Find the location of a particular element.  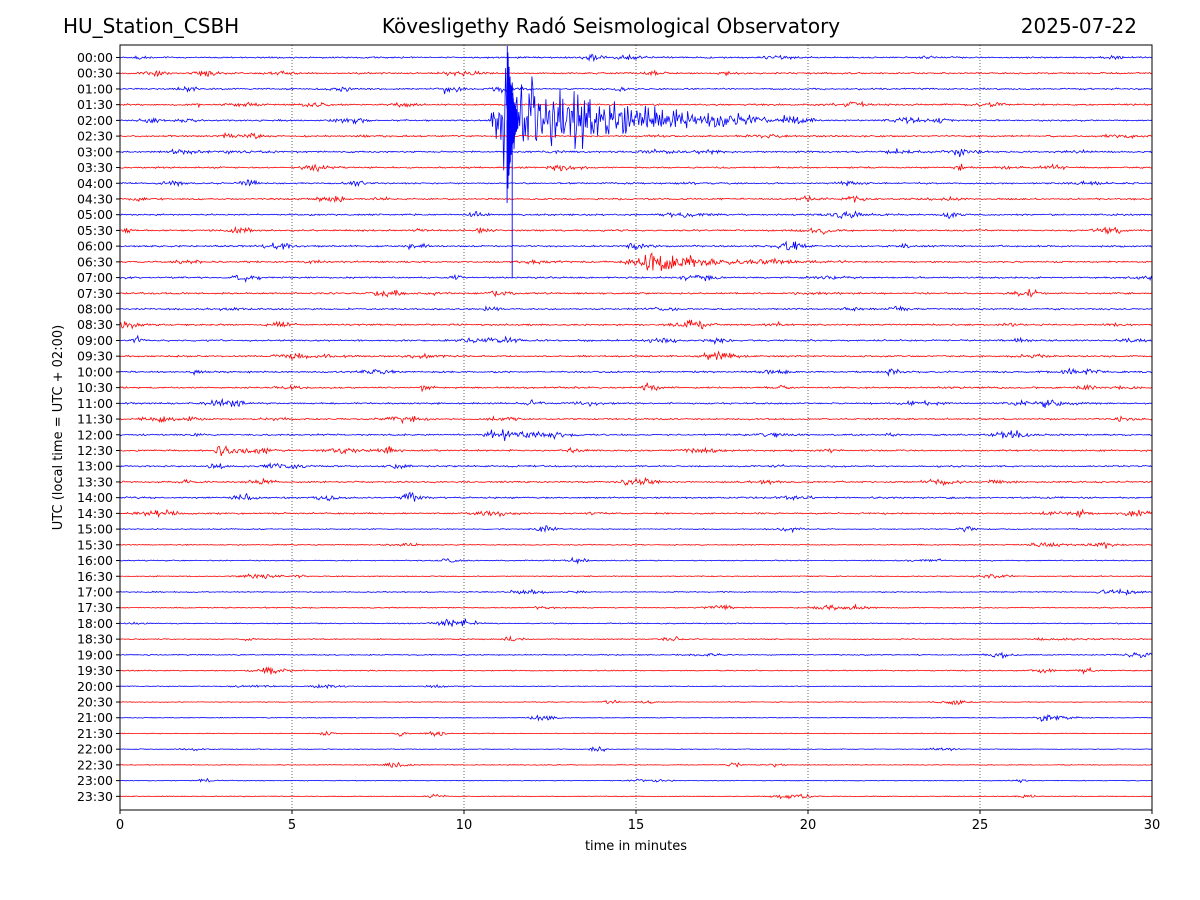

y-tick-label: 09:30 is located at coordinates (95, 356).